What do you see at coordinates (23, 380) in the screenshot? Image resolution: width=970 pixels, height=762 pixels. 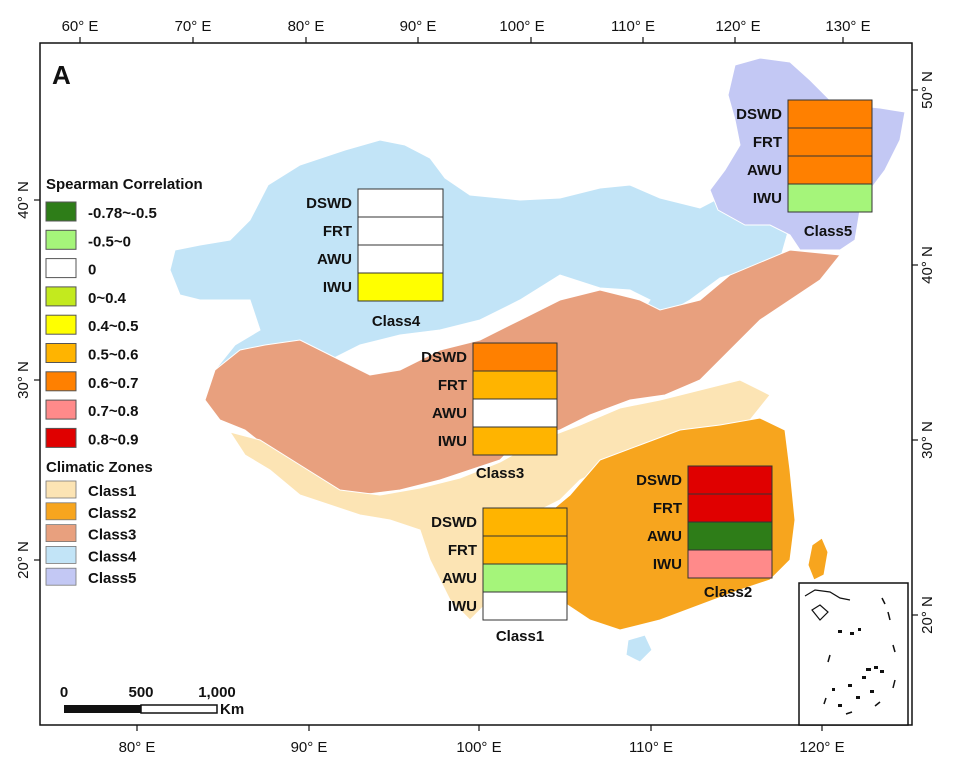 I see `left-latitude-labels: 40° N 30° N 20° N` at bounding box center [23, 380].